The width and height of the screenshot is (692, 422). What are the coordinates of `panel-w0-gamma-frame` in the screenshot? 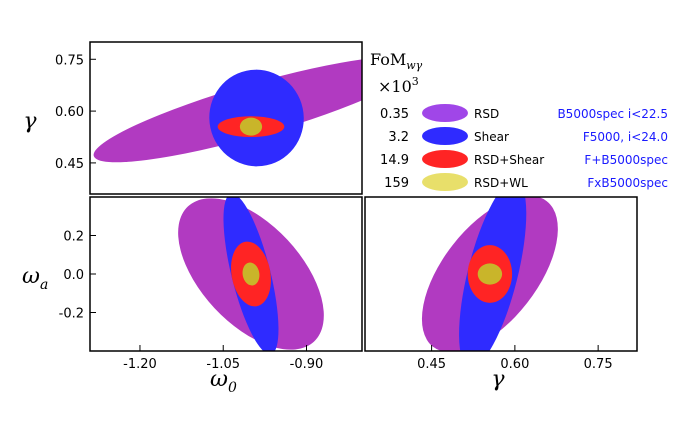 It's located at (226, 118).